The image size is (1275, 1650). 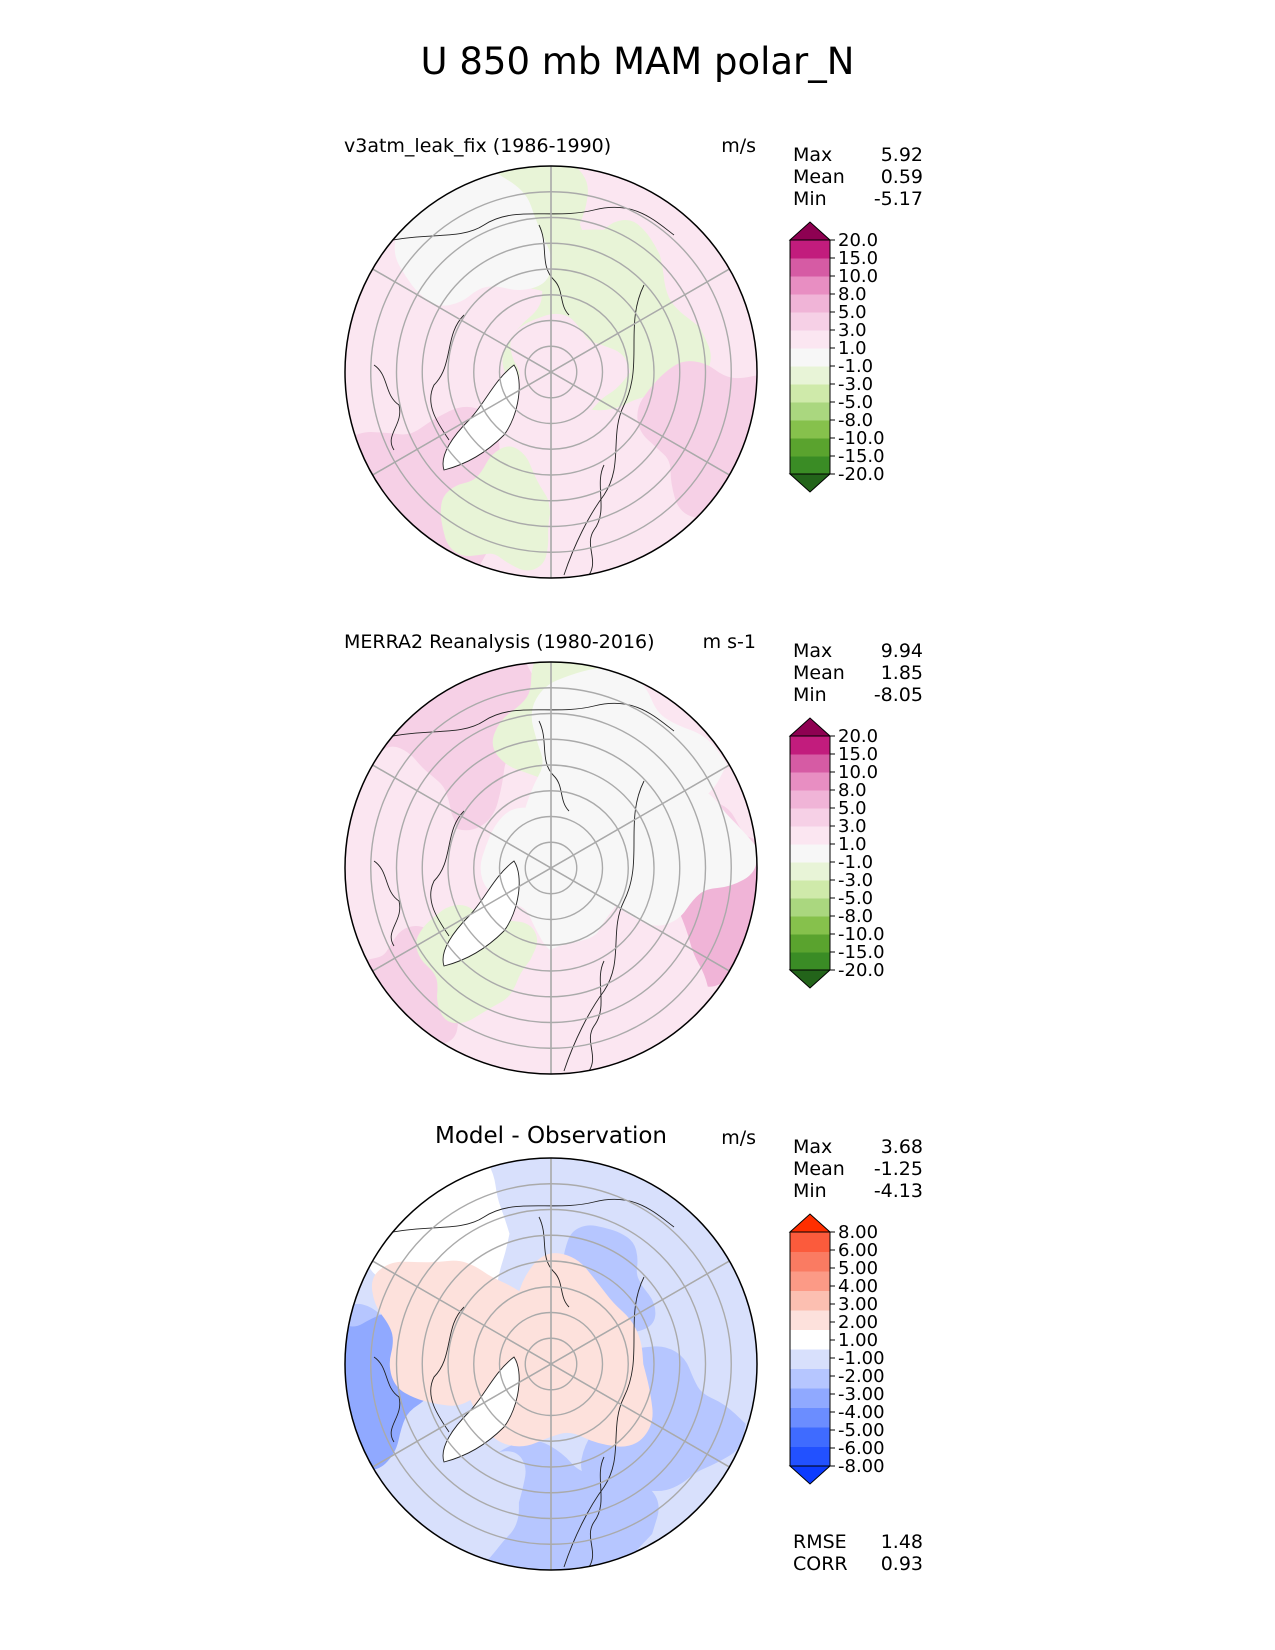 What do you see at coordinates (858, 1268) in the screenshot?
I see `colorbar-tick-label: 5.00` at bounding box center [858, 1268].